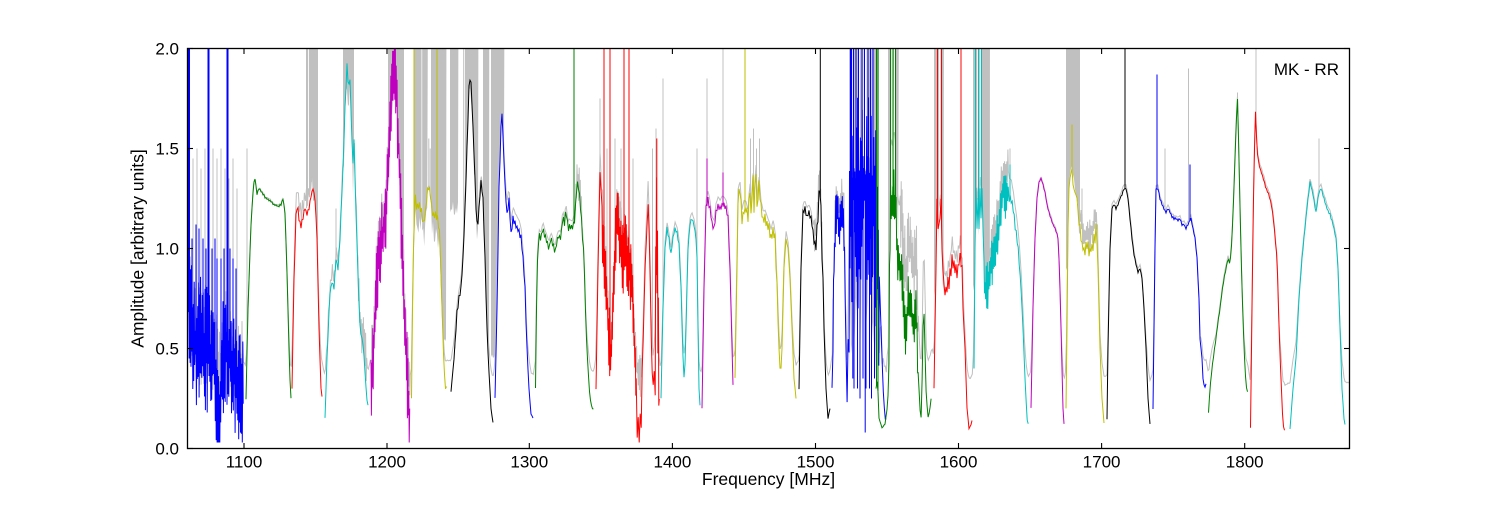  I want to click on svg-text: 1600, so click(959, 462).